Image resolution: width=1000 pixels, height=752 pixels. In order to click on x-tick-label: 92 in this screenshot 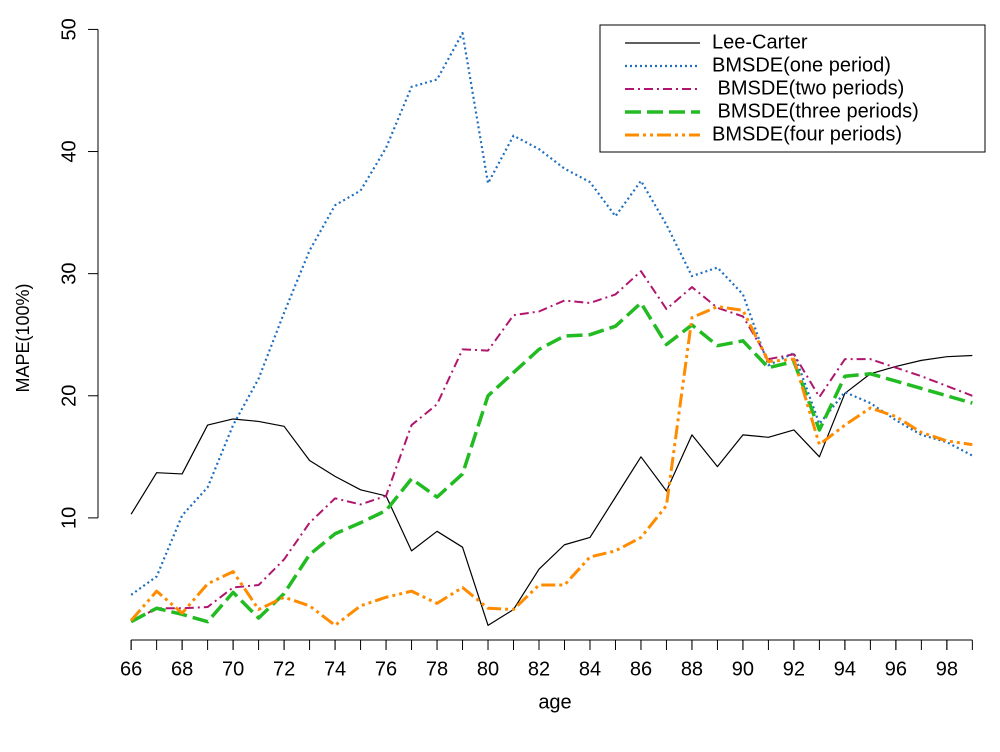, I will do `click(794, 669)`.